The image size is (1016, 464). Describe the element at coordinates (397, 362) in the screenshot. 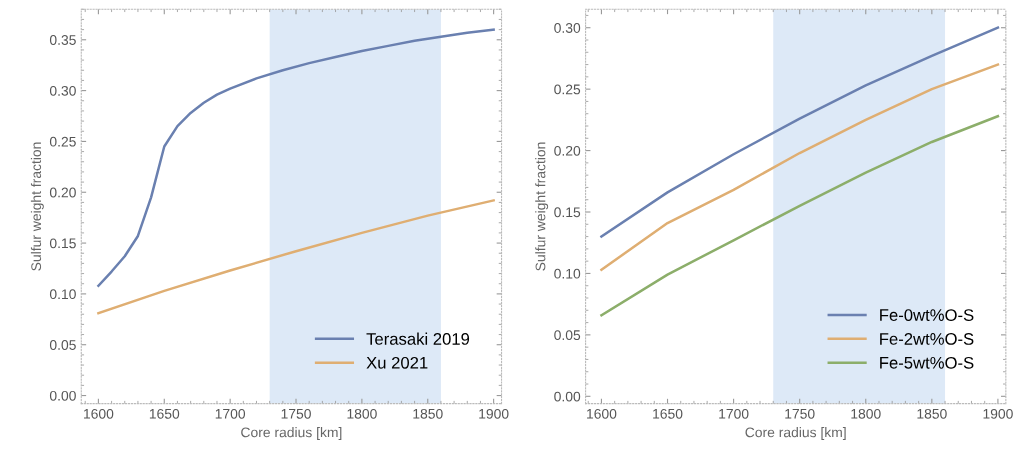

I see `legend-label: Xu 2021` at that location.